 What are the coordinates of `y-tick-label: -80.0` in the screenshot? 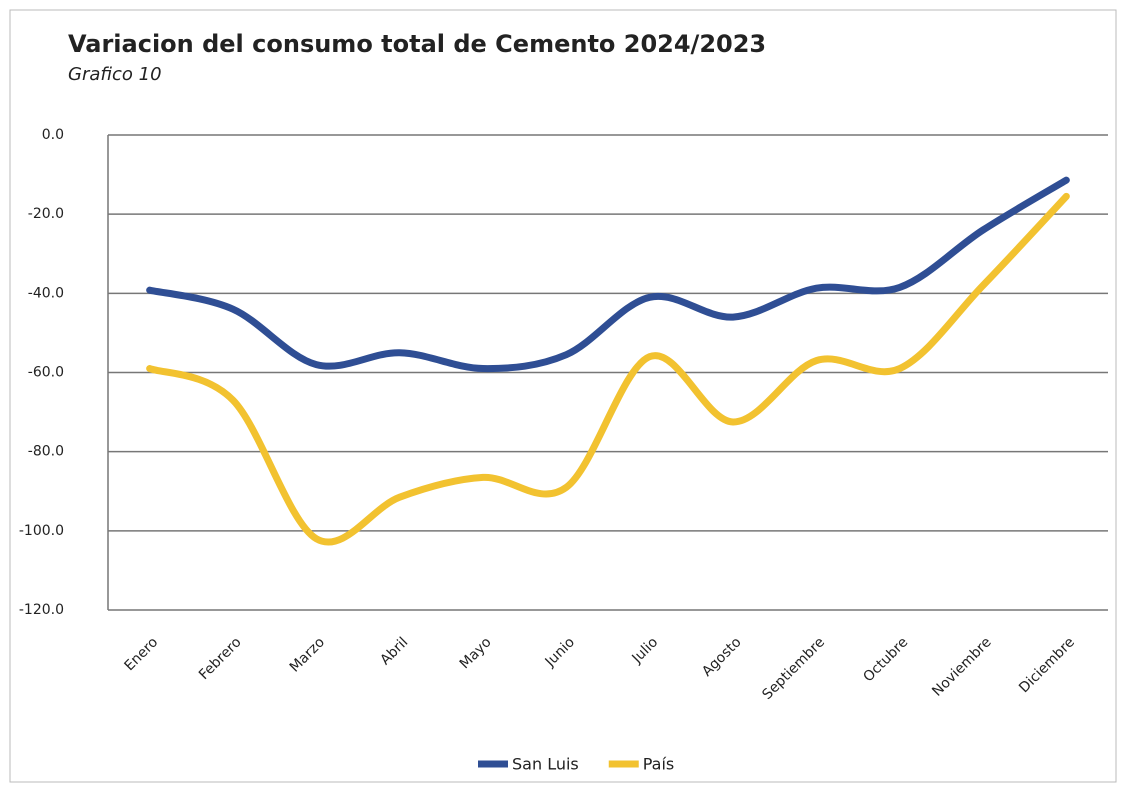 It's located at (46, 452).